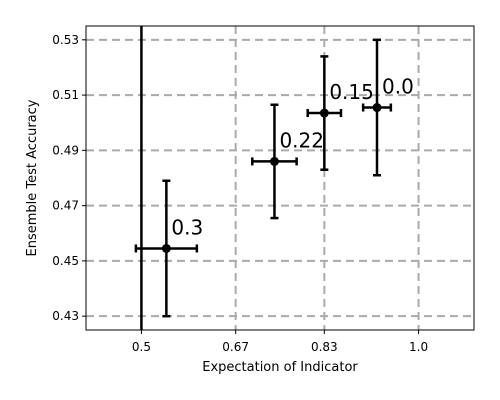 Image resolution: width=500 pixels, height=400 pixels. I want to click on data-point: 0.22, so click(287, 161).